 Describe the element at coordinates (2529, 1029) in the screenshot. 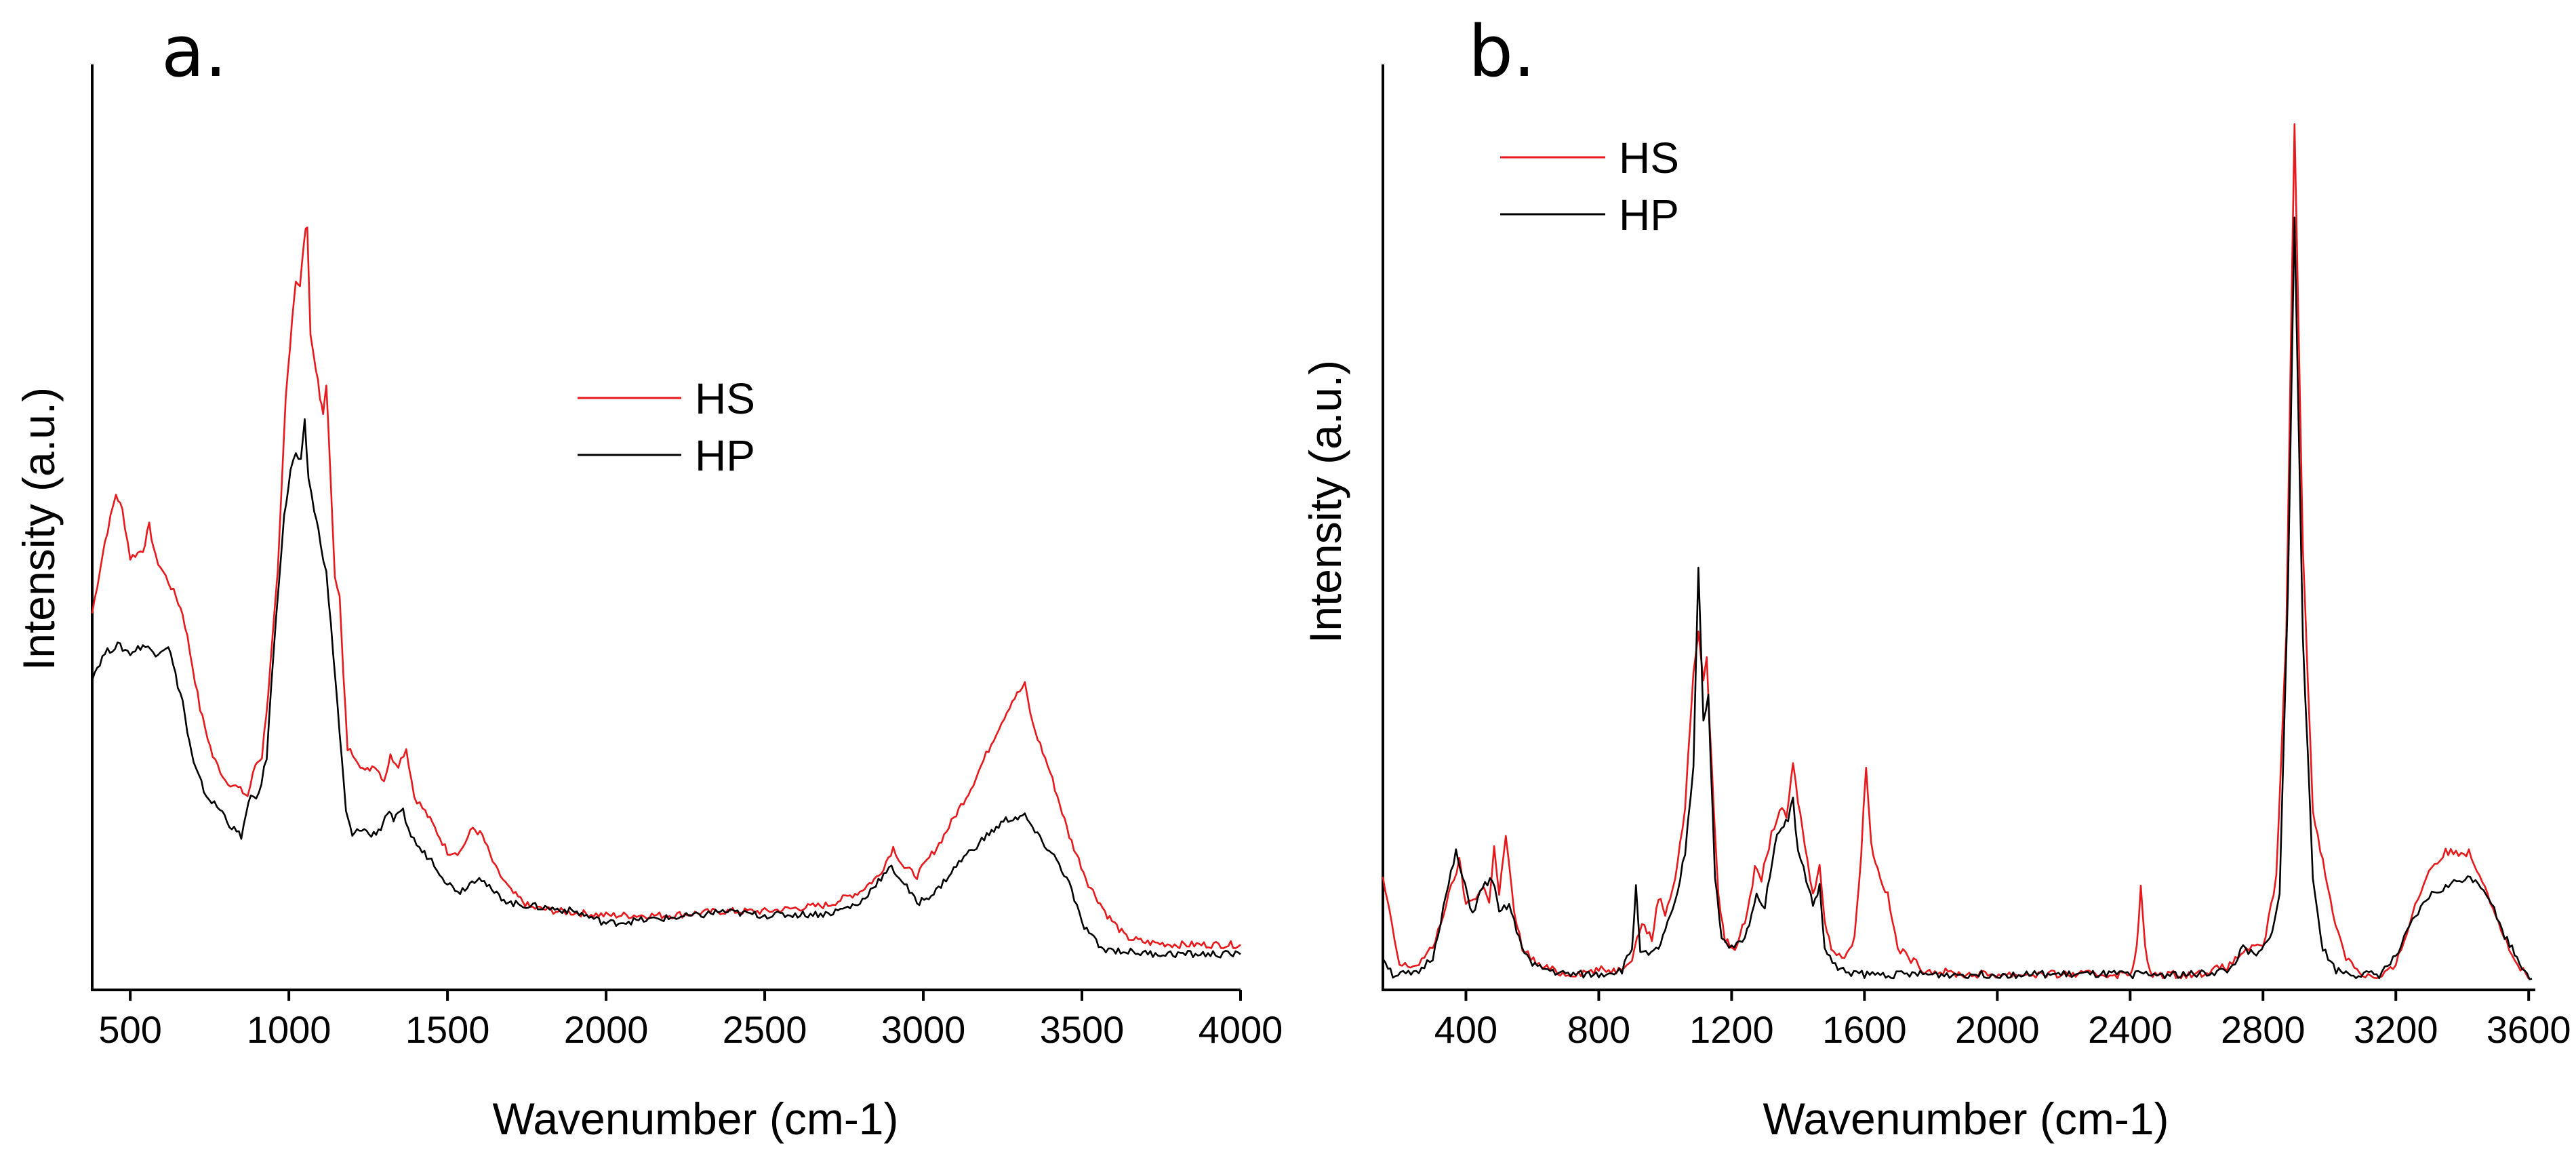

I see `panel-b-x-tick-label: 3600` at that location.